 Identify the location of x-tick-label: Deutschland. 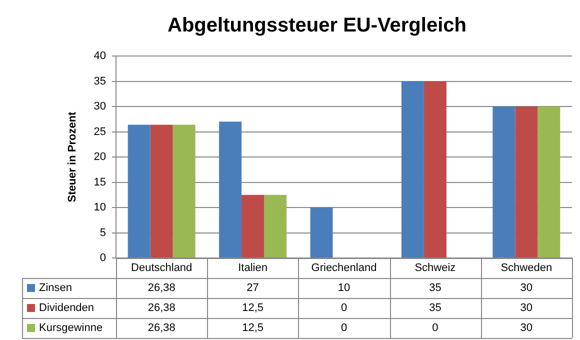
(161, 268).